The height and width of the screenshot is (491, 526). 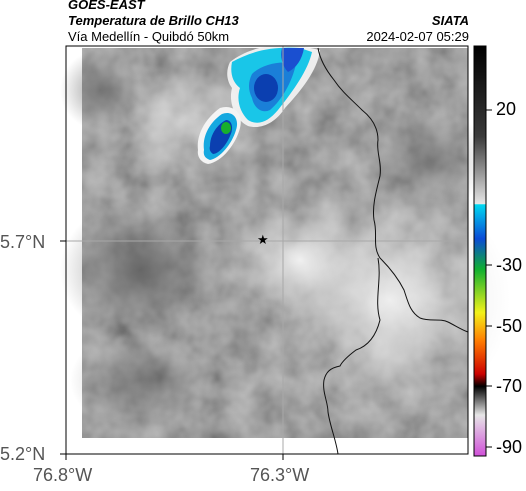 What do you see at coordinates (417, 36) in the screenshot?
I see `datetime-label: 2024-02-07 05:29` at bounding box center [417, 36].